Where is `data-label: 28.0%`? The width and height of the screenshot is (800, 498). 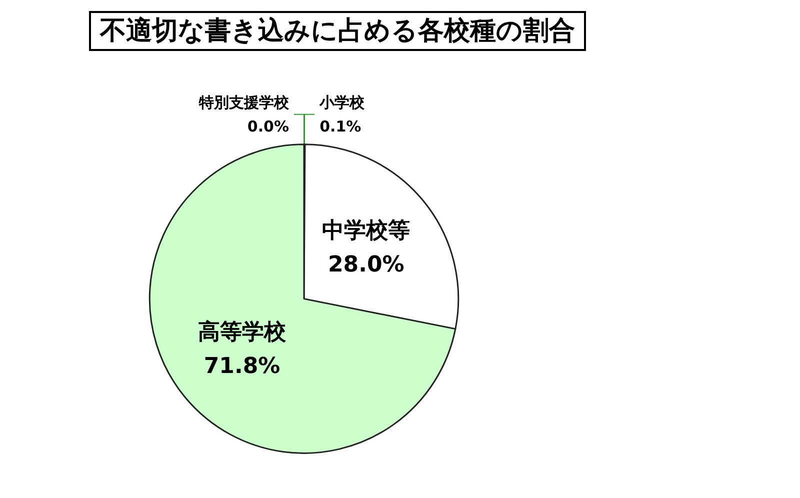
data-label: 28.0% is located at coordinates (366, 265).